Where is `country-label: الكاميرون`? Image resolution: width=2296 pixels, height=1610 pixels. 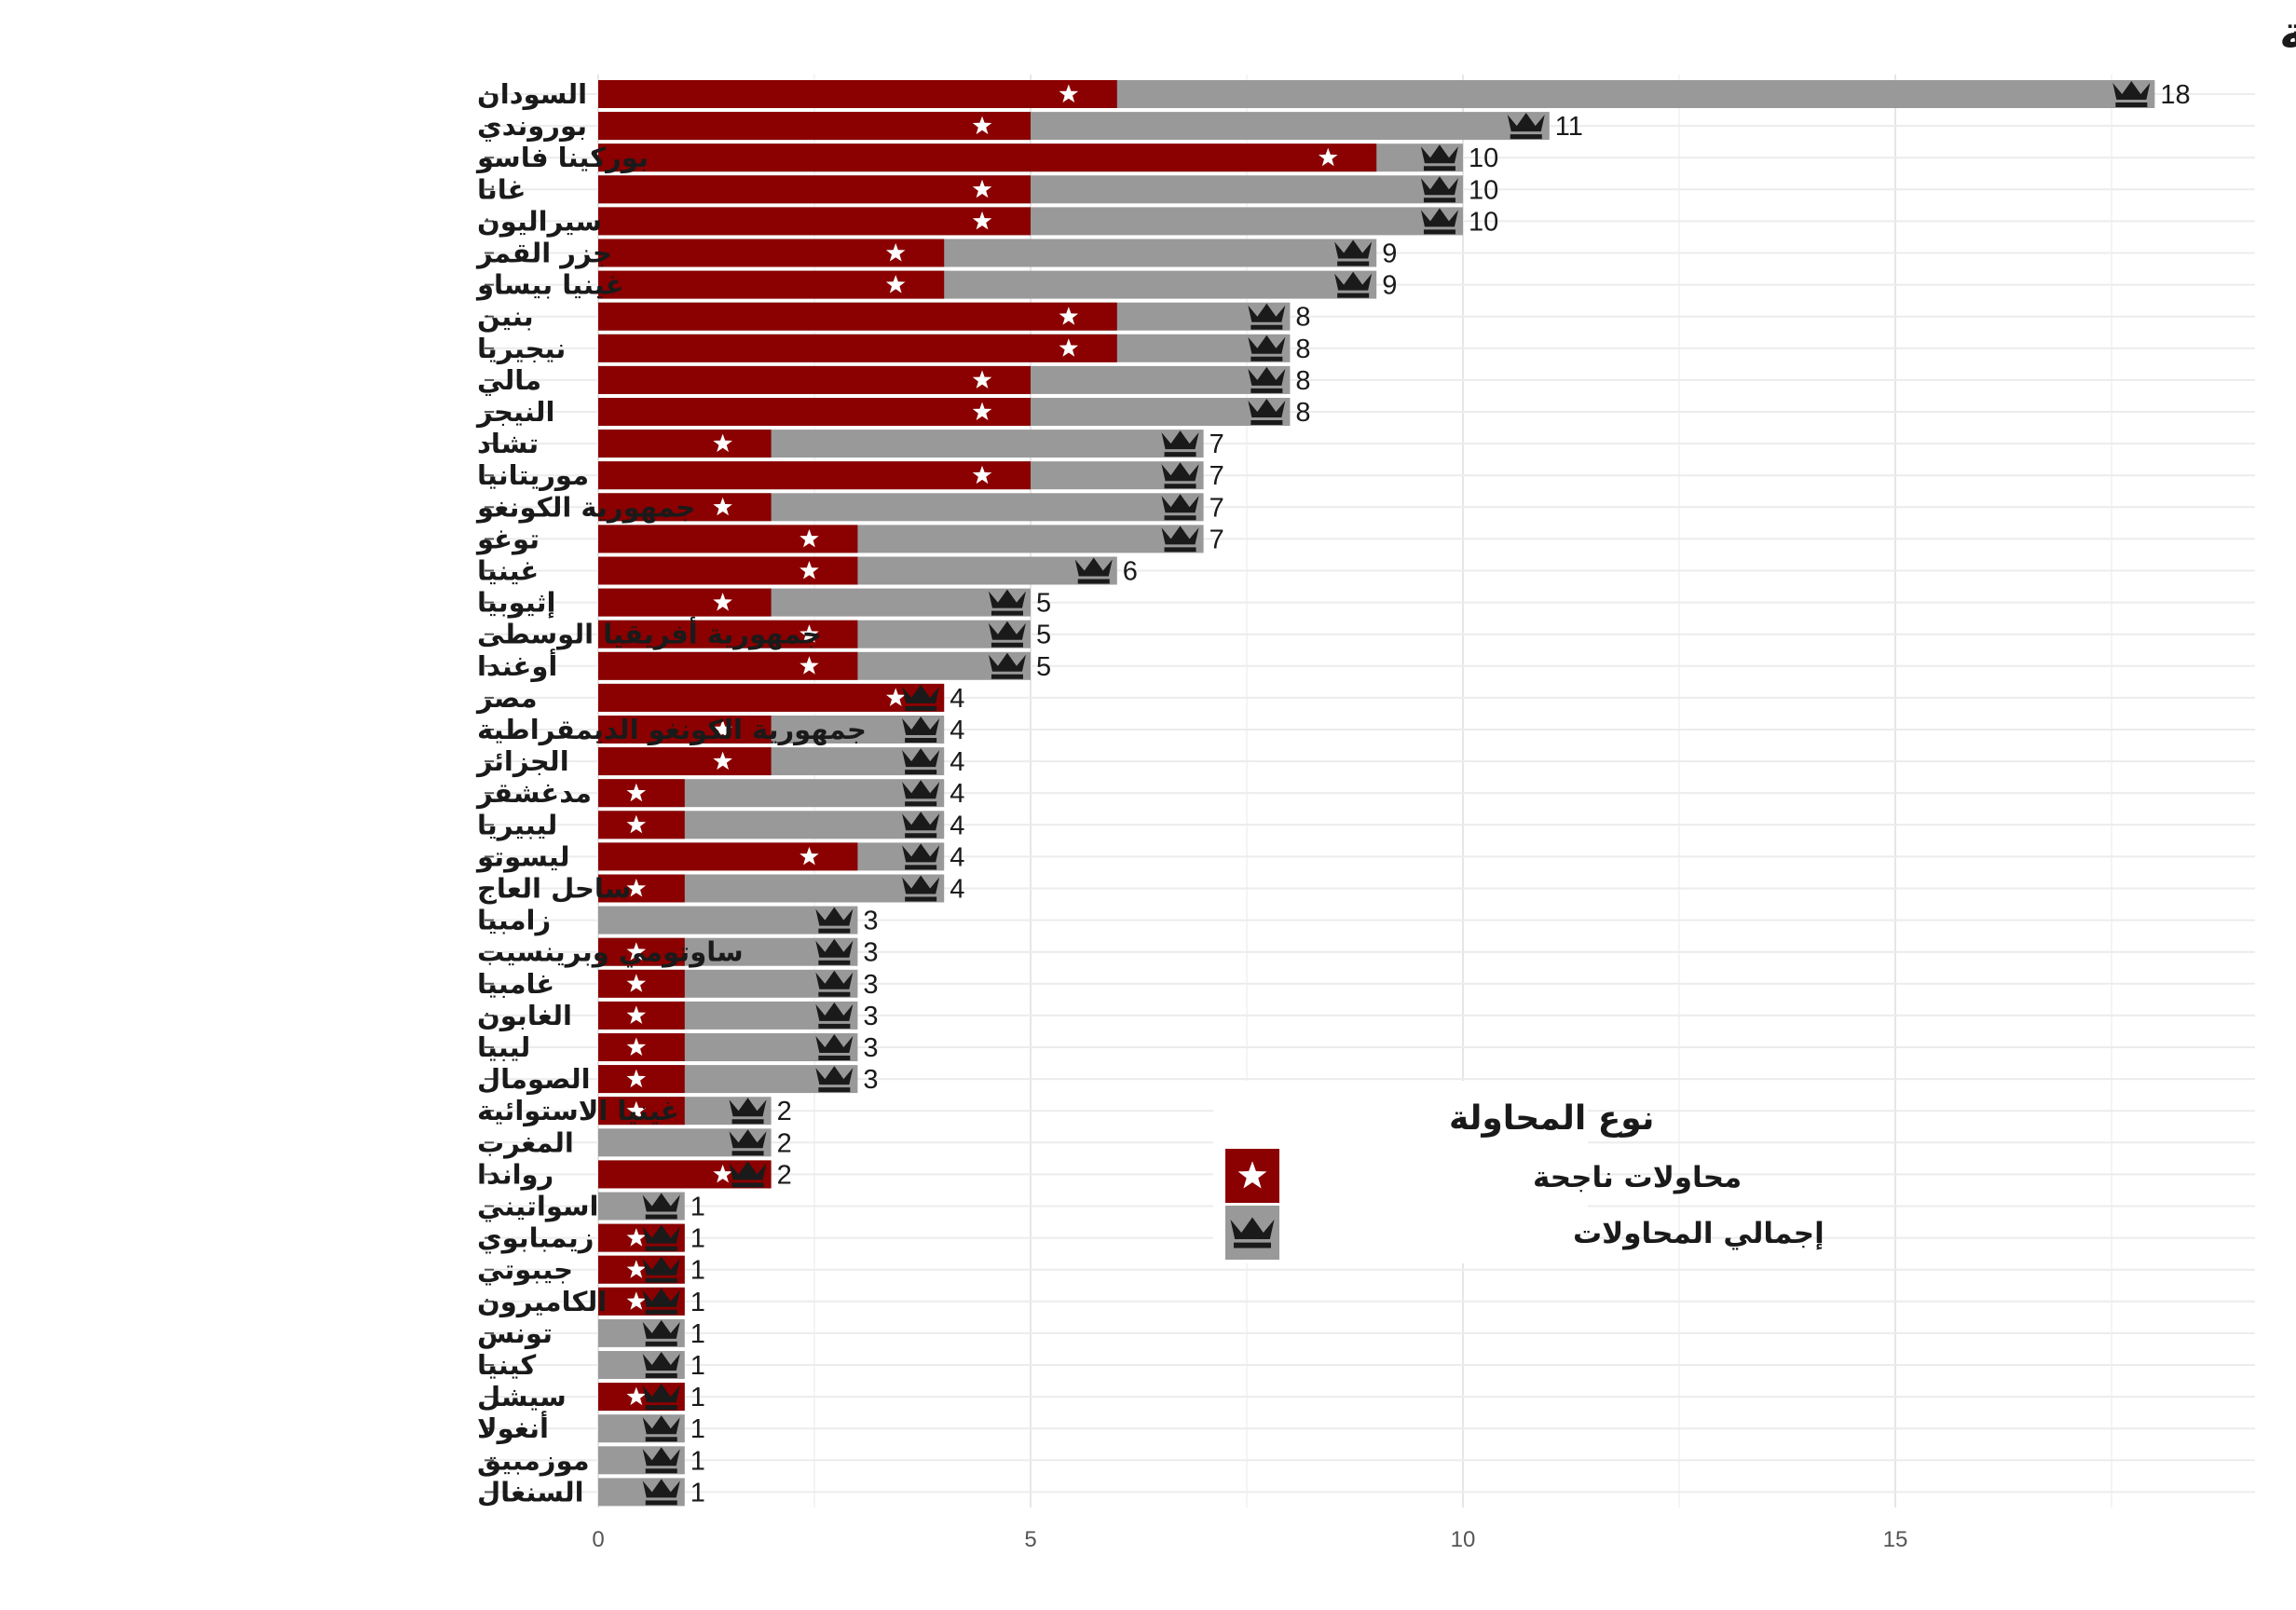 country-label: الكاميرون is located at coordinates (542, 1301).